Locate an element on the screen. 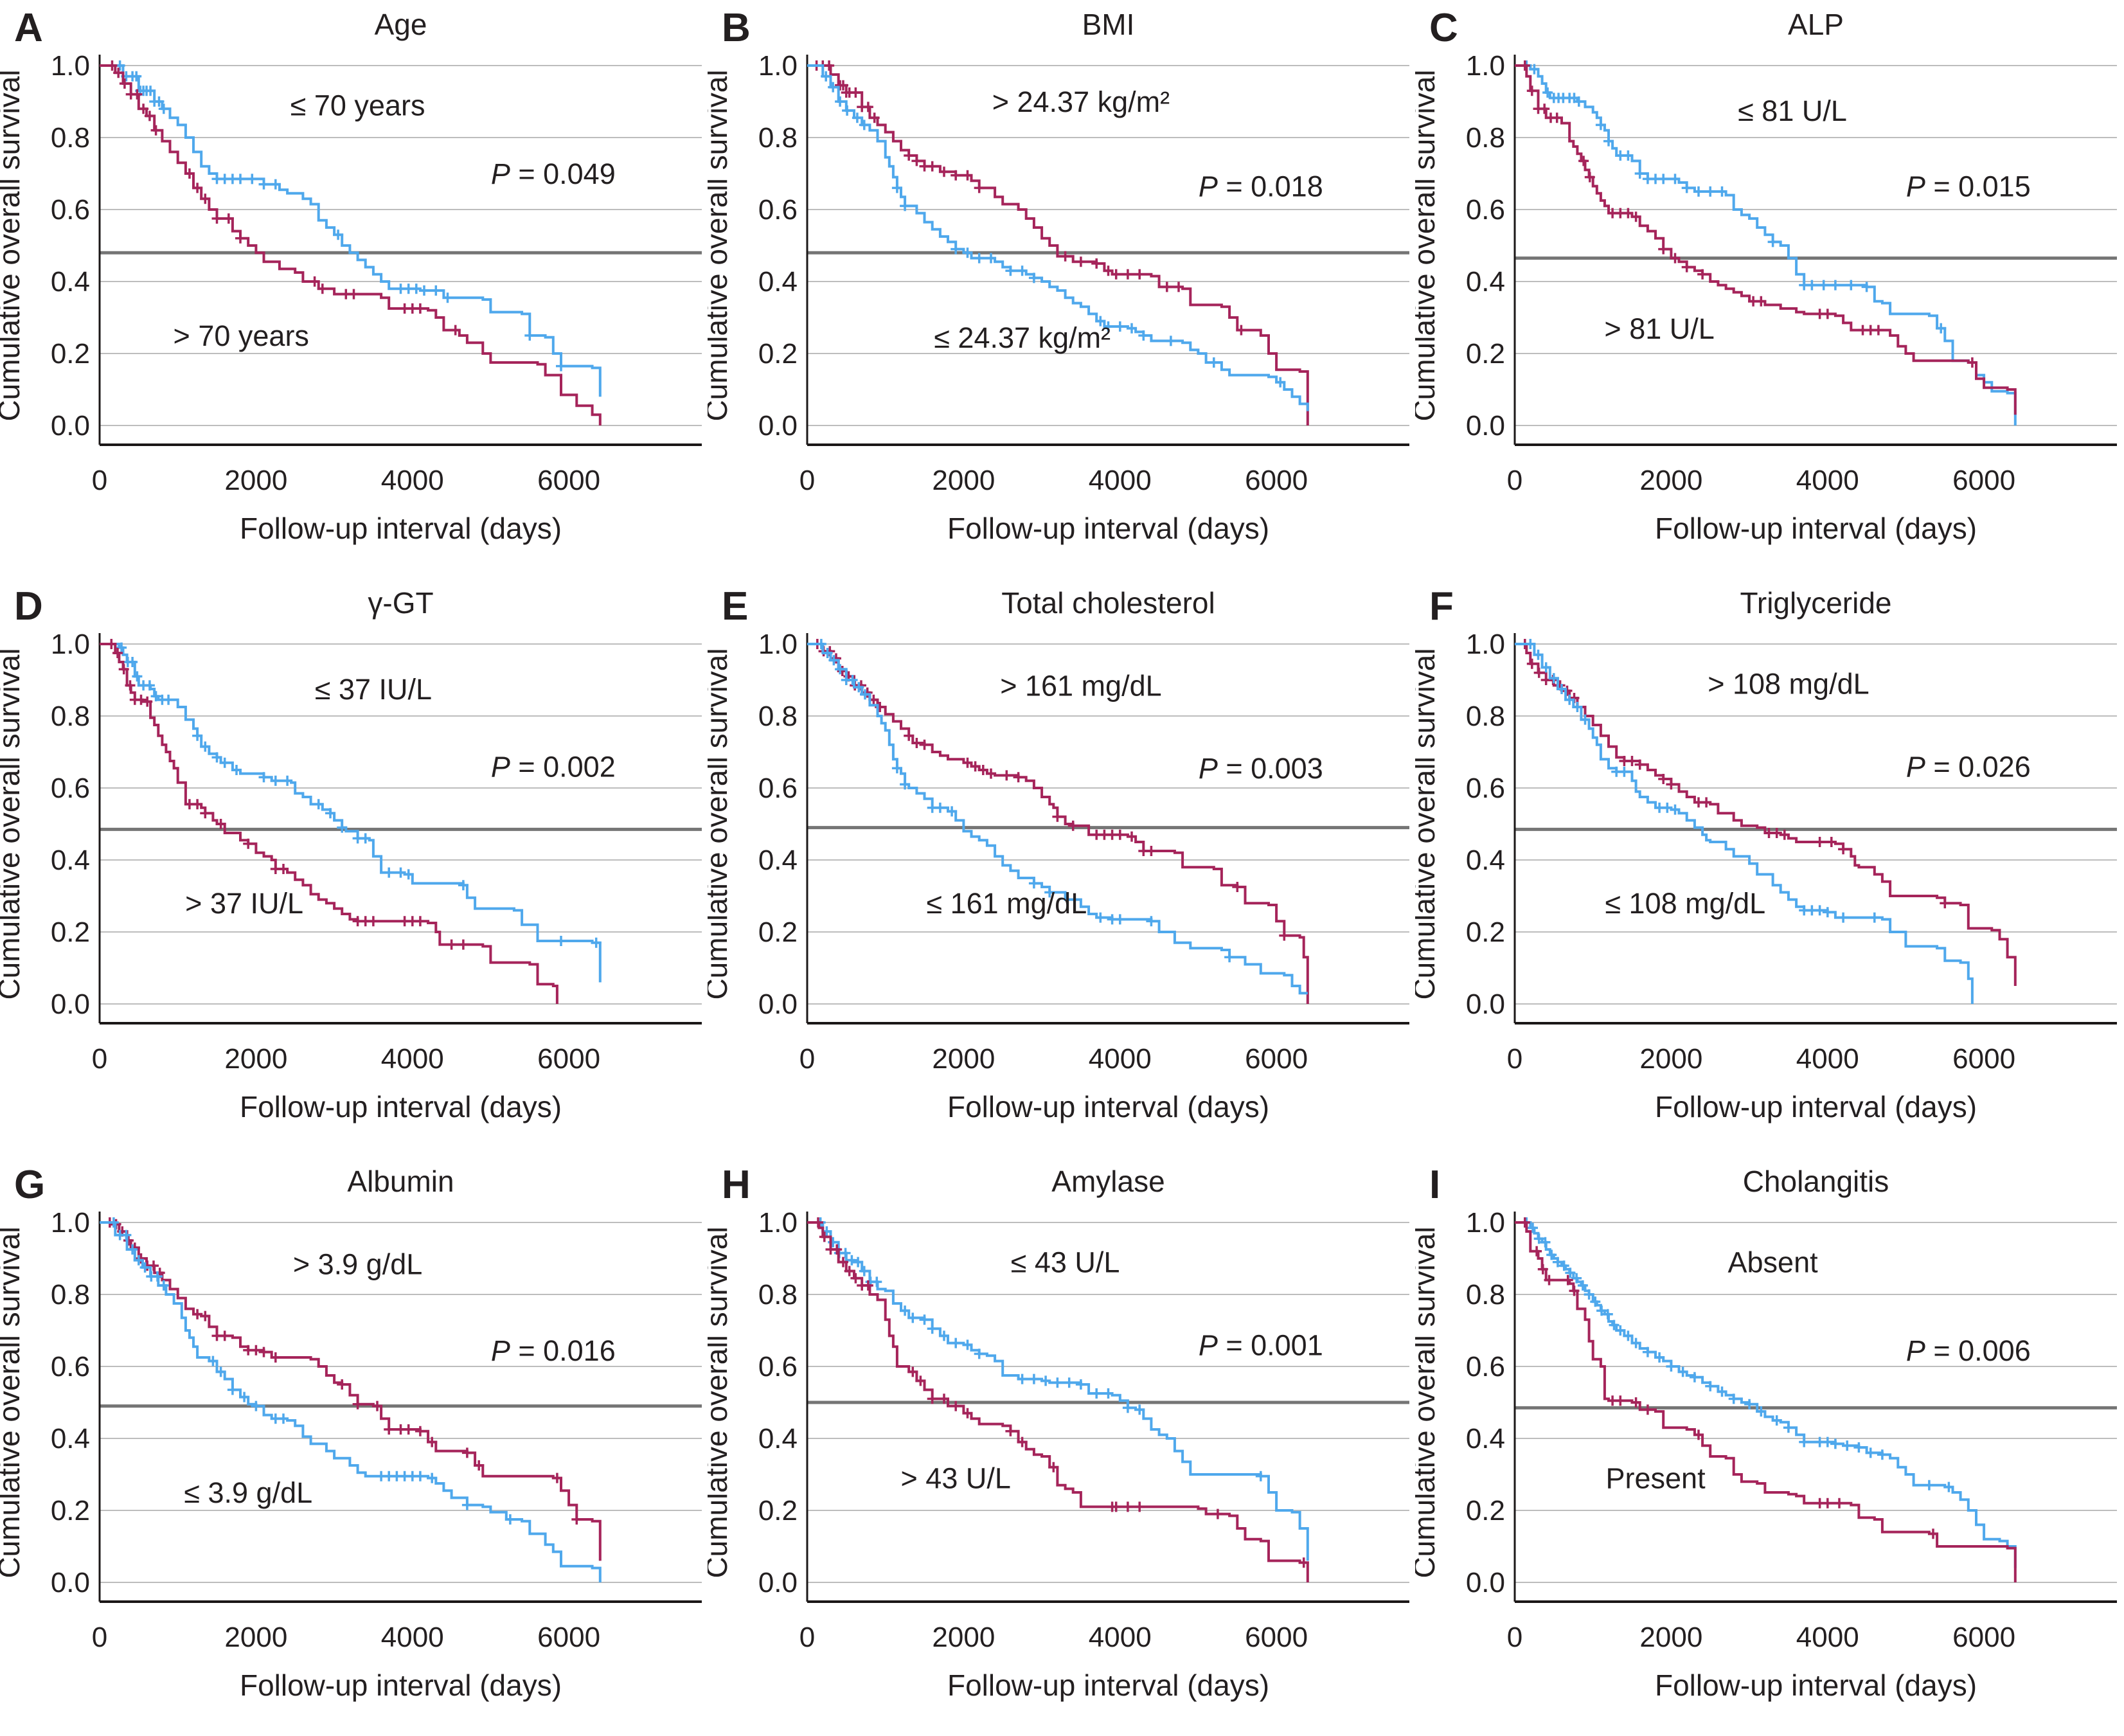 The image size is (2124, 1736). group-label: > 37 IU/L is located at coordinates (244, 903).